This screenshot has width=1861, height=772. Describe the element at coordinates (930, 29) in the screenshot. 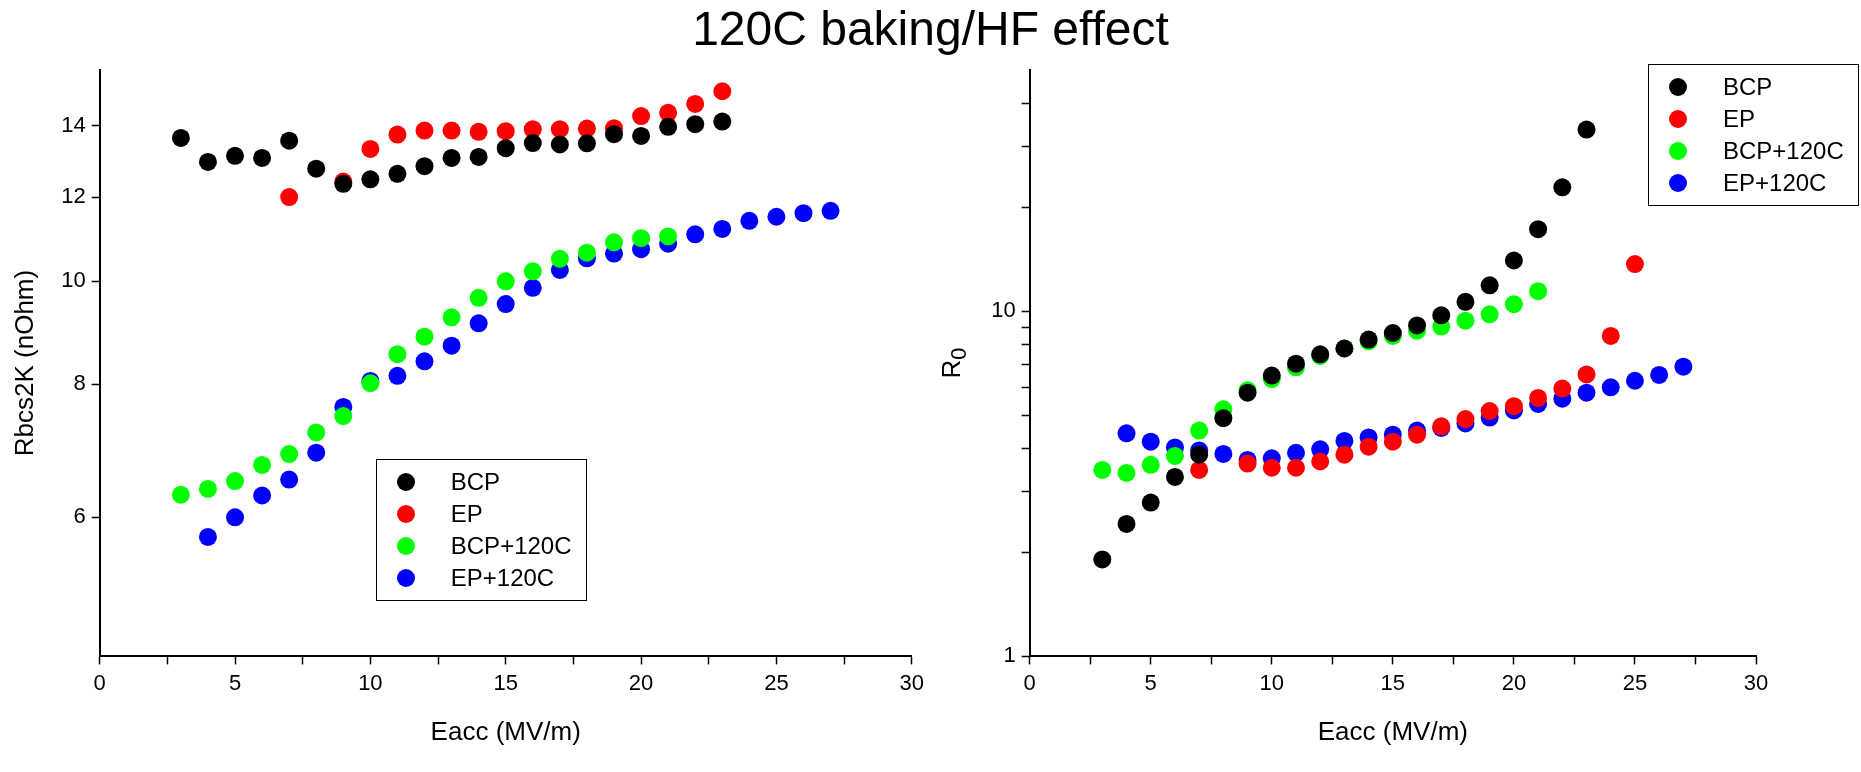

I see `chart-title: 120C baking/HF effect` at that location.